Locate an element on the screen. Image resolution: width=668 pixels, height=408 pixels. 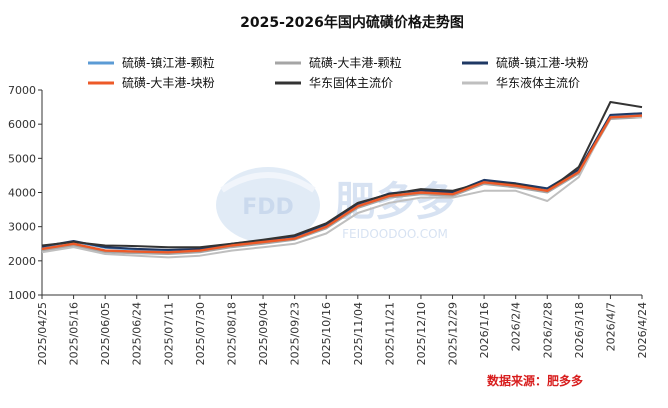
y-tick-label: 2000 is located at coordinates (22, 261).